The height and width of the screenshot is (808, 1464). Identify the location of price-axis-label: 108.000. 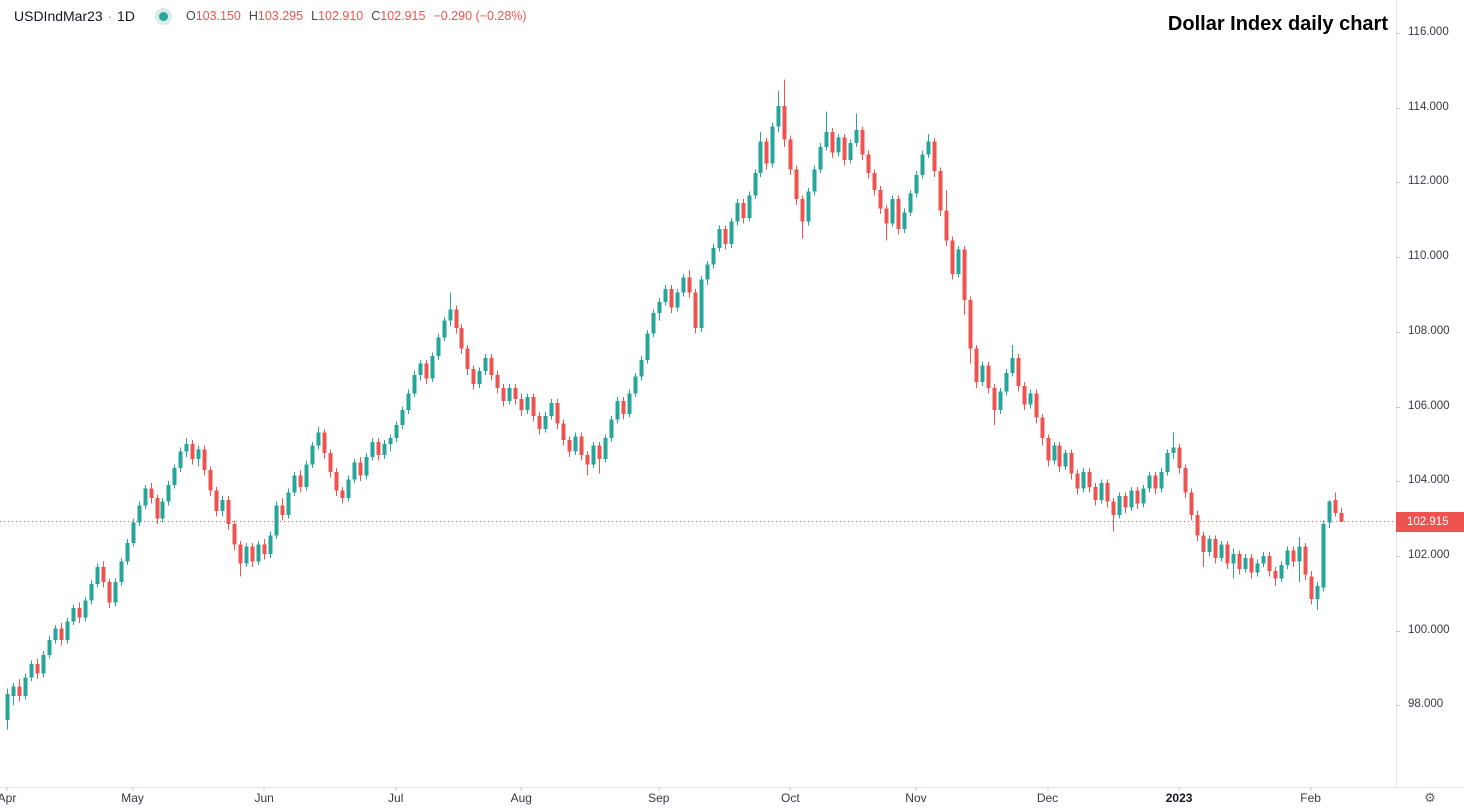
(1429, 330).